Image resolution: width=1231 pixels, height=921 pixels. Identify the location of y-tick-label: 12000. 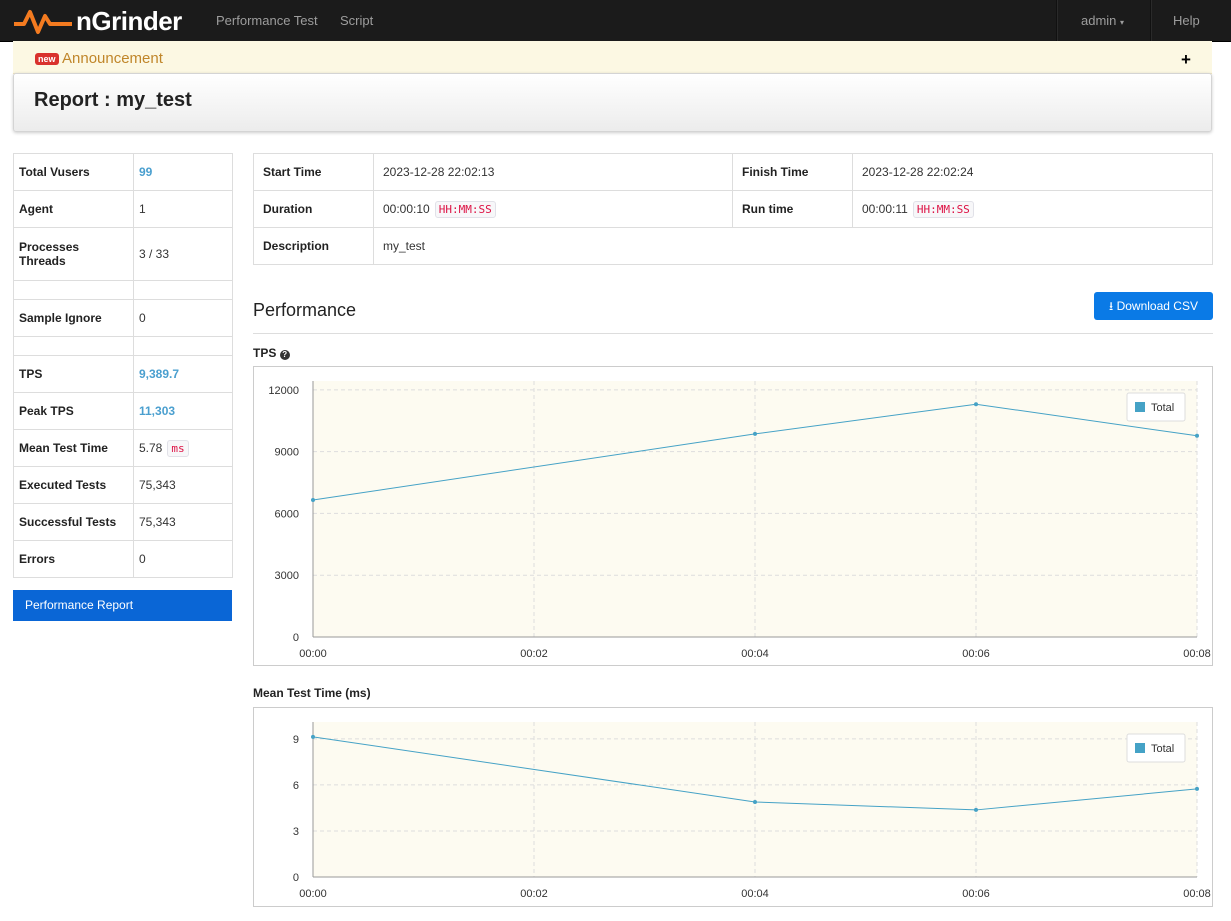
(283, 391).